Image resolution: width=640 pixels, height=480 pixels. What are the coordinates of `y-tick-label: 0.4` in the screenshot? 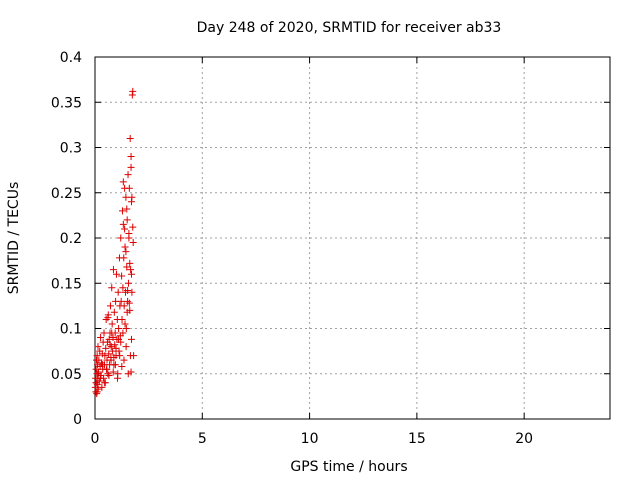 It's located at (71, 58).